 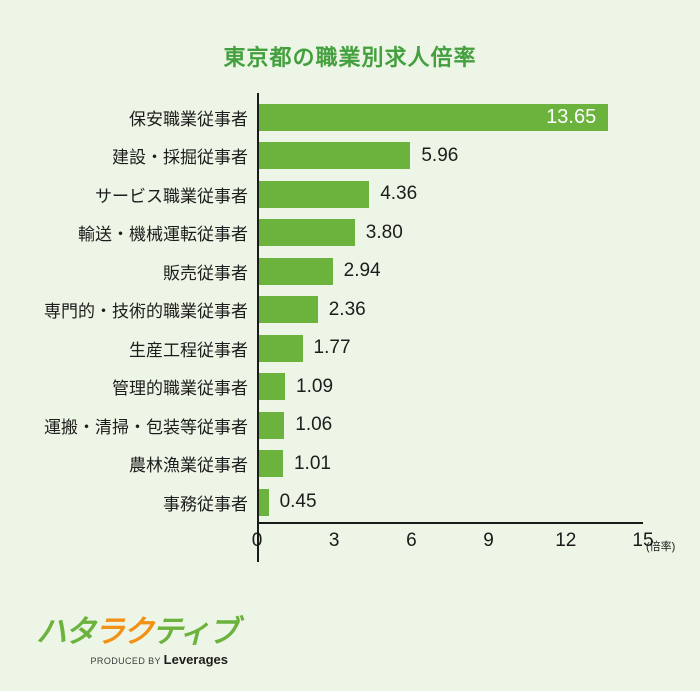 I want to click on bar-track: 2.94, so click(x=450, y=271).